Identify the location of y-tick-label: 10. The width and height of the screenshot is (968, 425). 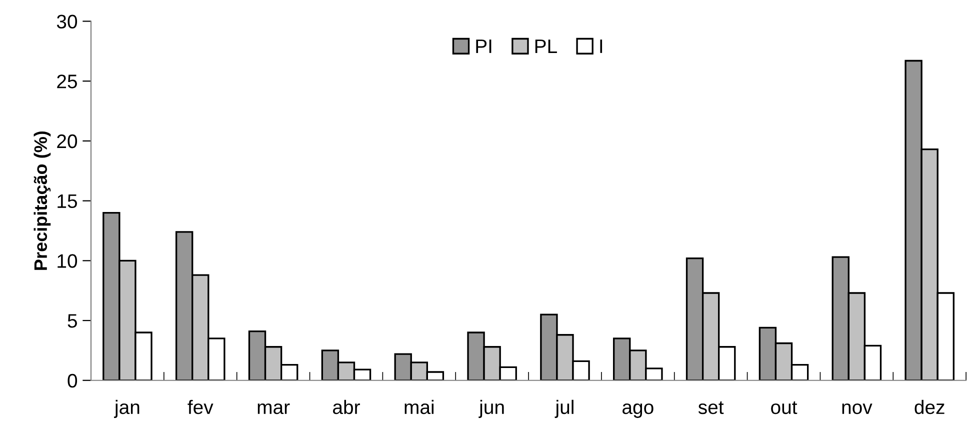
(68, 261).